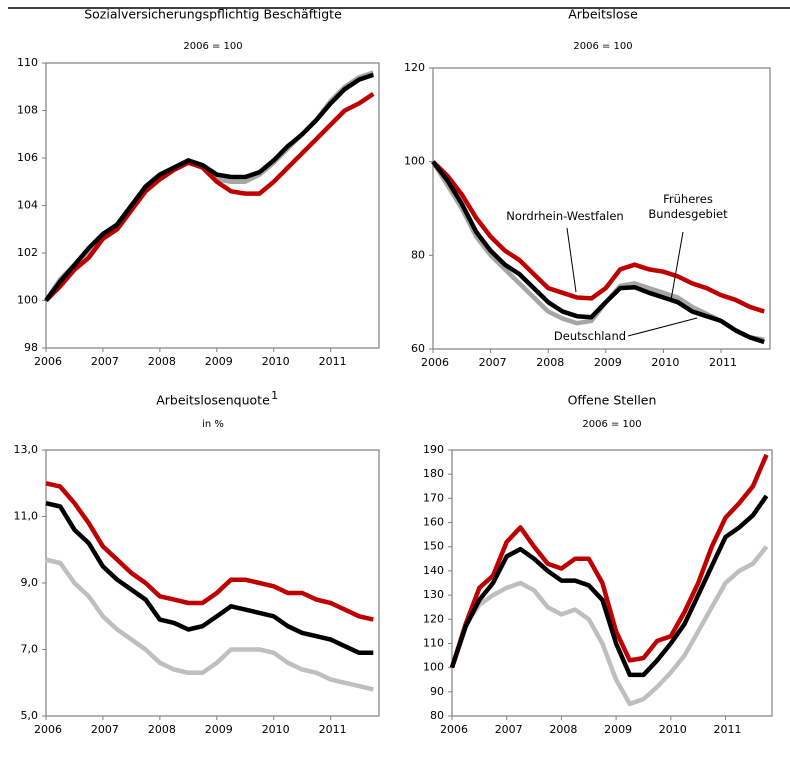 The width and height of the screenshot is (790, 758). What do you see at coordinates (26, 449) in the screenshot?
I see `y-tick-label: 13,0` at bounding box center [26, 449].